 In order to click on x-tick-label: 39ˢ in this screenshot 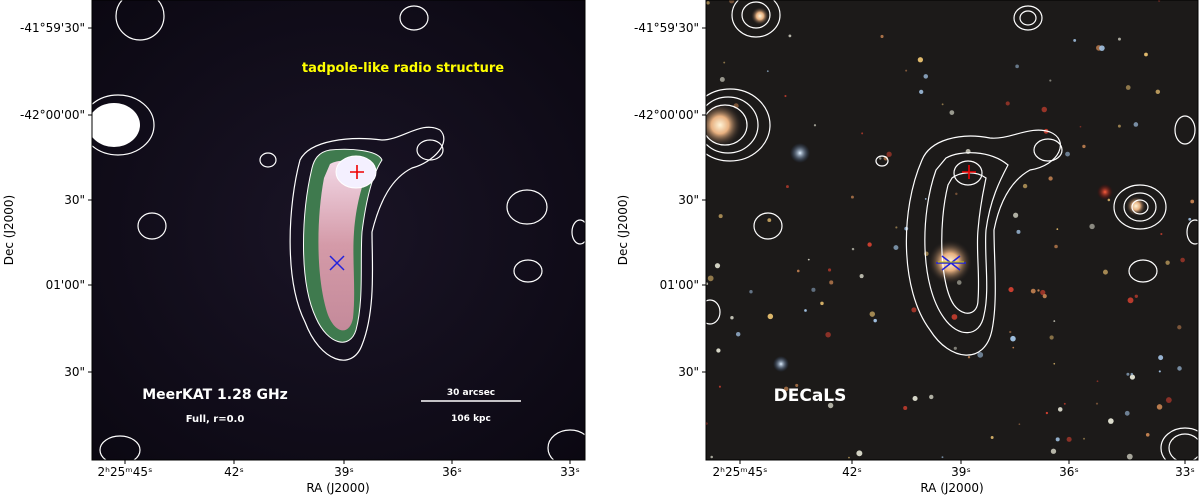, I will do `click(961, 472)`.